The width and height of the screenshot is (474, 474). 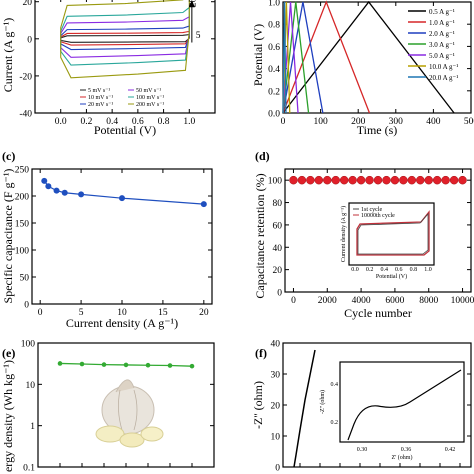 I want to click on cyc-xtick-label: 10000, so click(x=462, y=301).